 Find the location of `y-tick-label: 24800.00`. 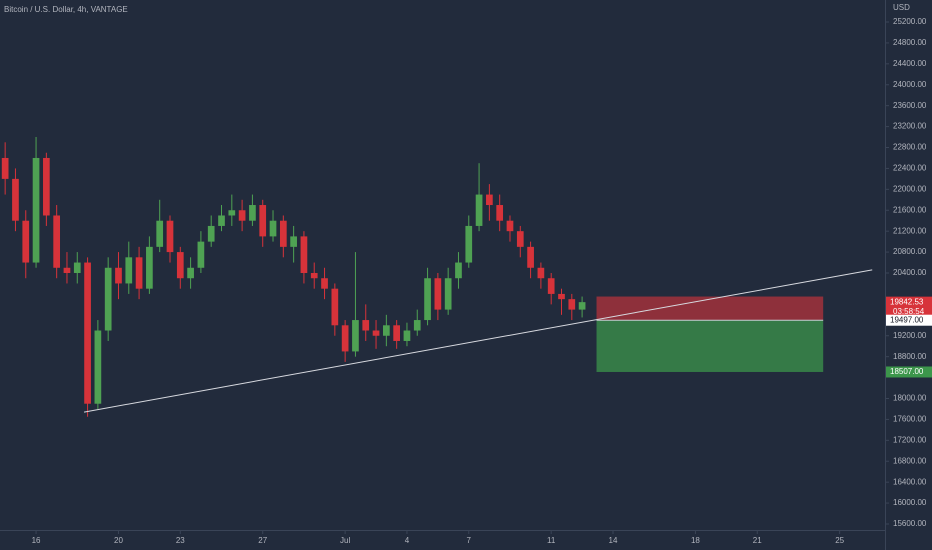

y-tick-label: 24800.00 is located at coordinates (910, 42).